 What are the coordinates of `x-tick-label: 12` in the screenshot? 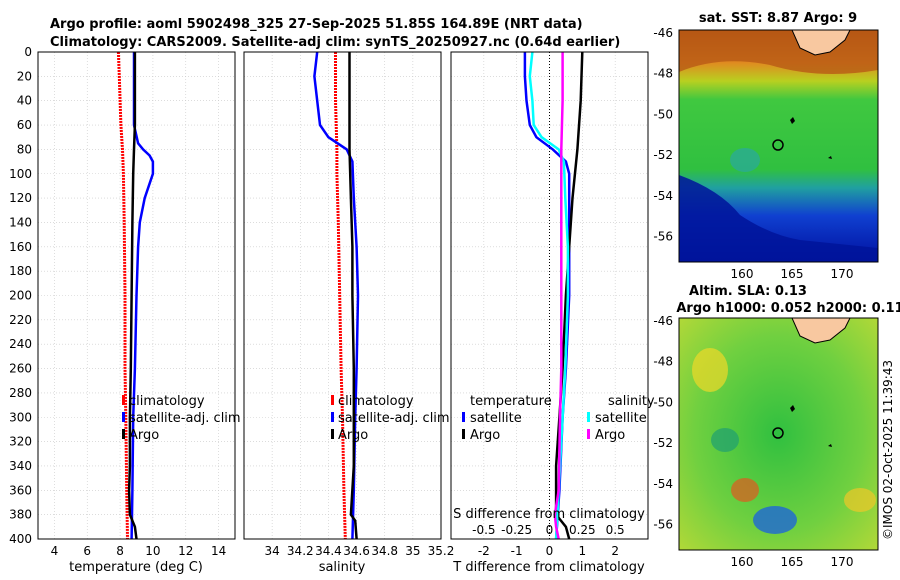 It's located at (185, 551).